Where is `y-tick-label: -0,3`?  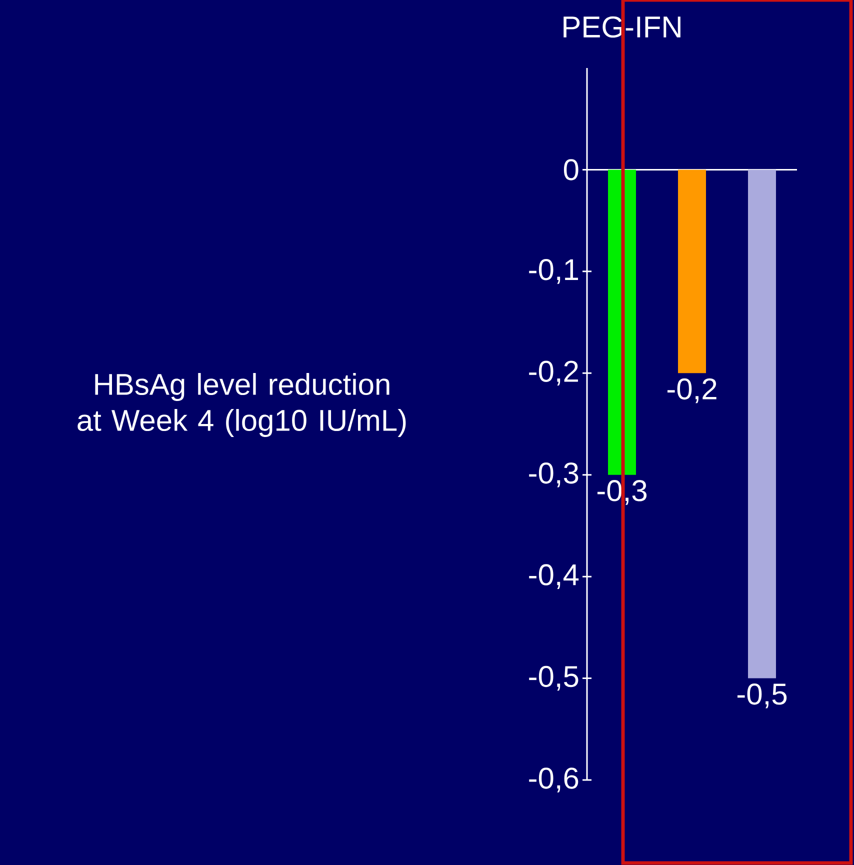
y-tick-label: -0,3 is located at coordinates (553, 475).